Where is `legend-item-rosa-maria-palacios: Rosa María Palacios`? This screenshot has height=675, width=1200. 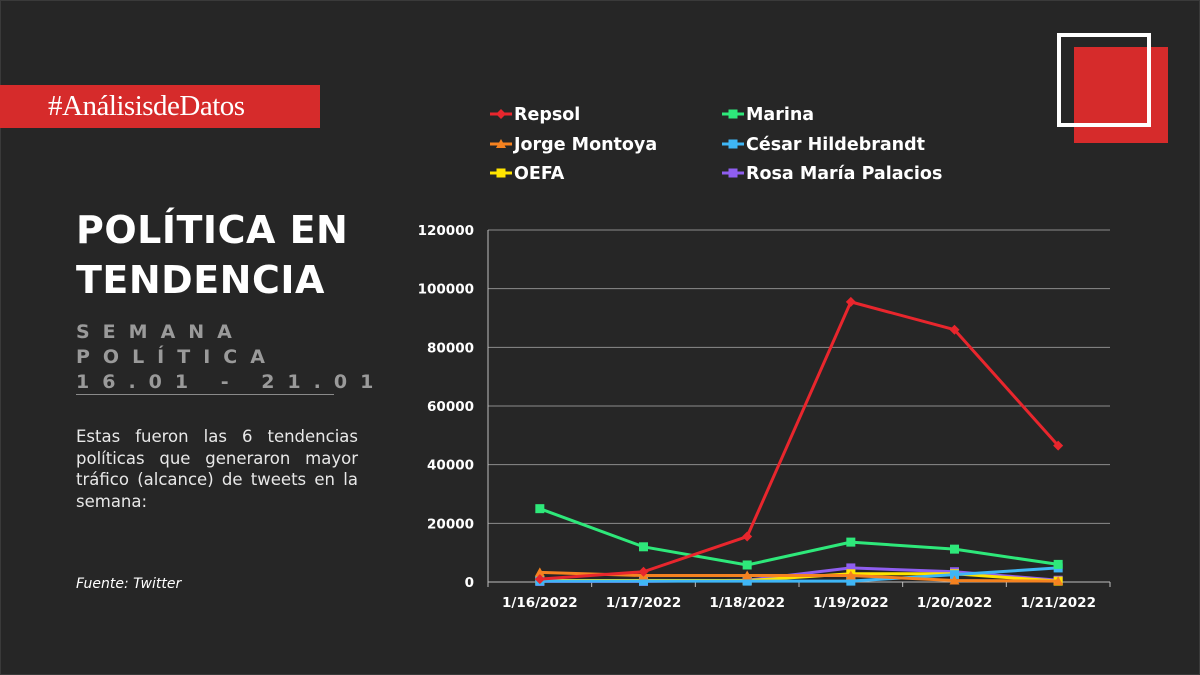
legend-item-rosa-maria-palacios: Rosa María Palacios is located at coordinates (832, 174).